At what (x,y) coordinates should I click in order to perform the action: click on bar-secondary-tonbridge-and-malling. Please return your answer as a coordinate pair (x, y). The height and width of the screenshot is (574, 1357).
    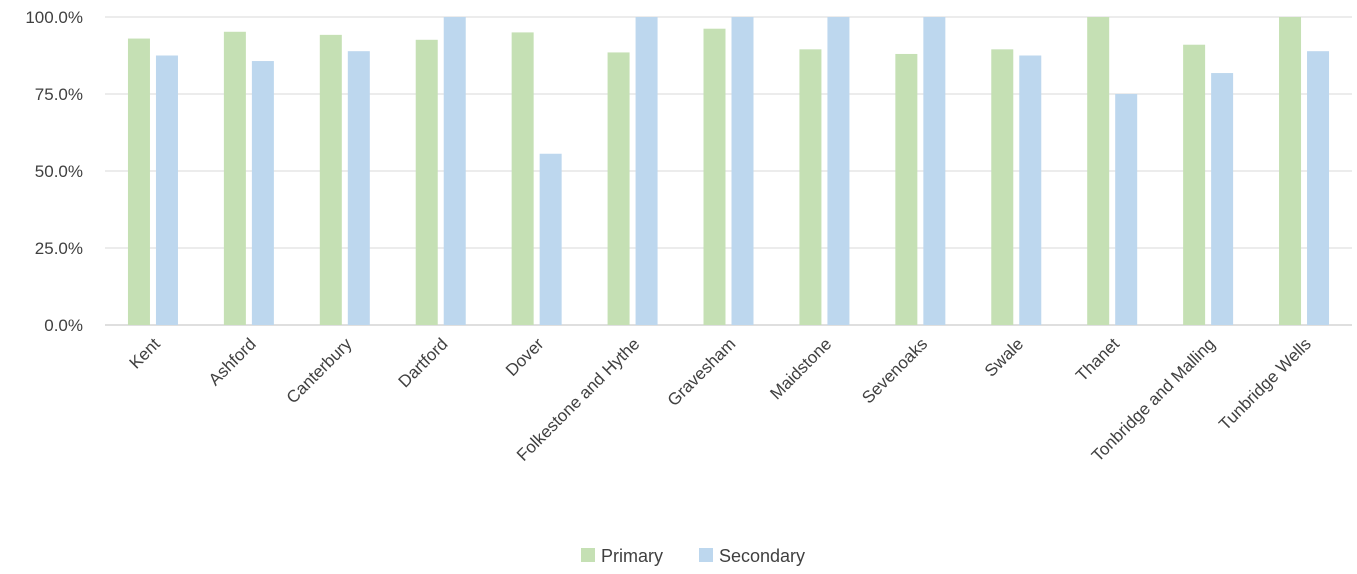
    Looking at the image, I should click on (1222, 199).